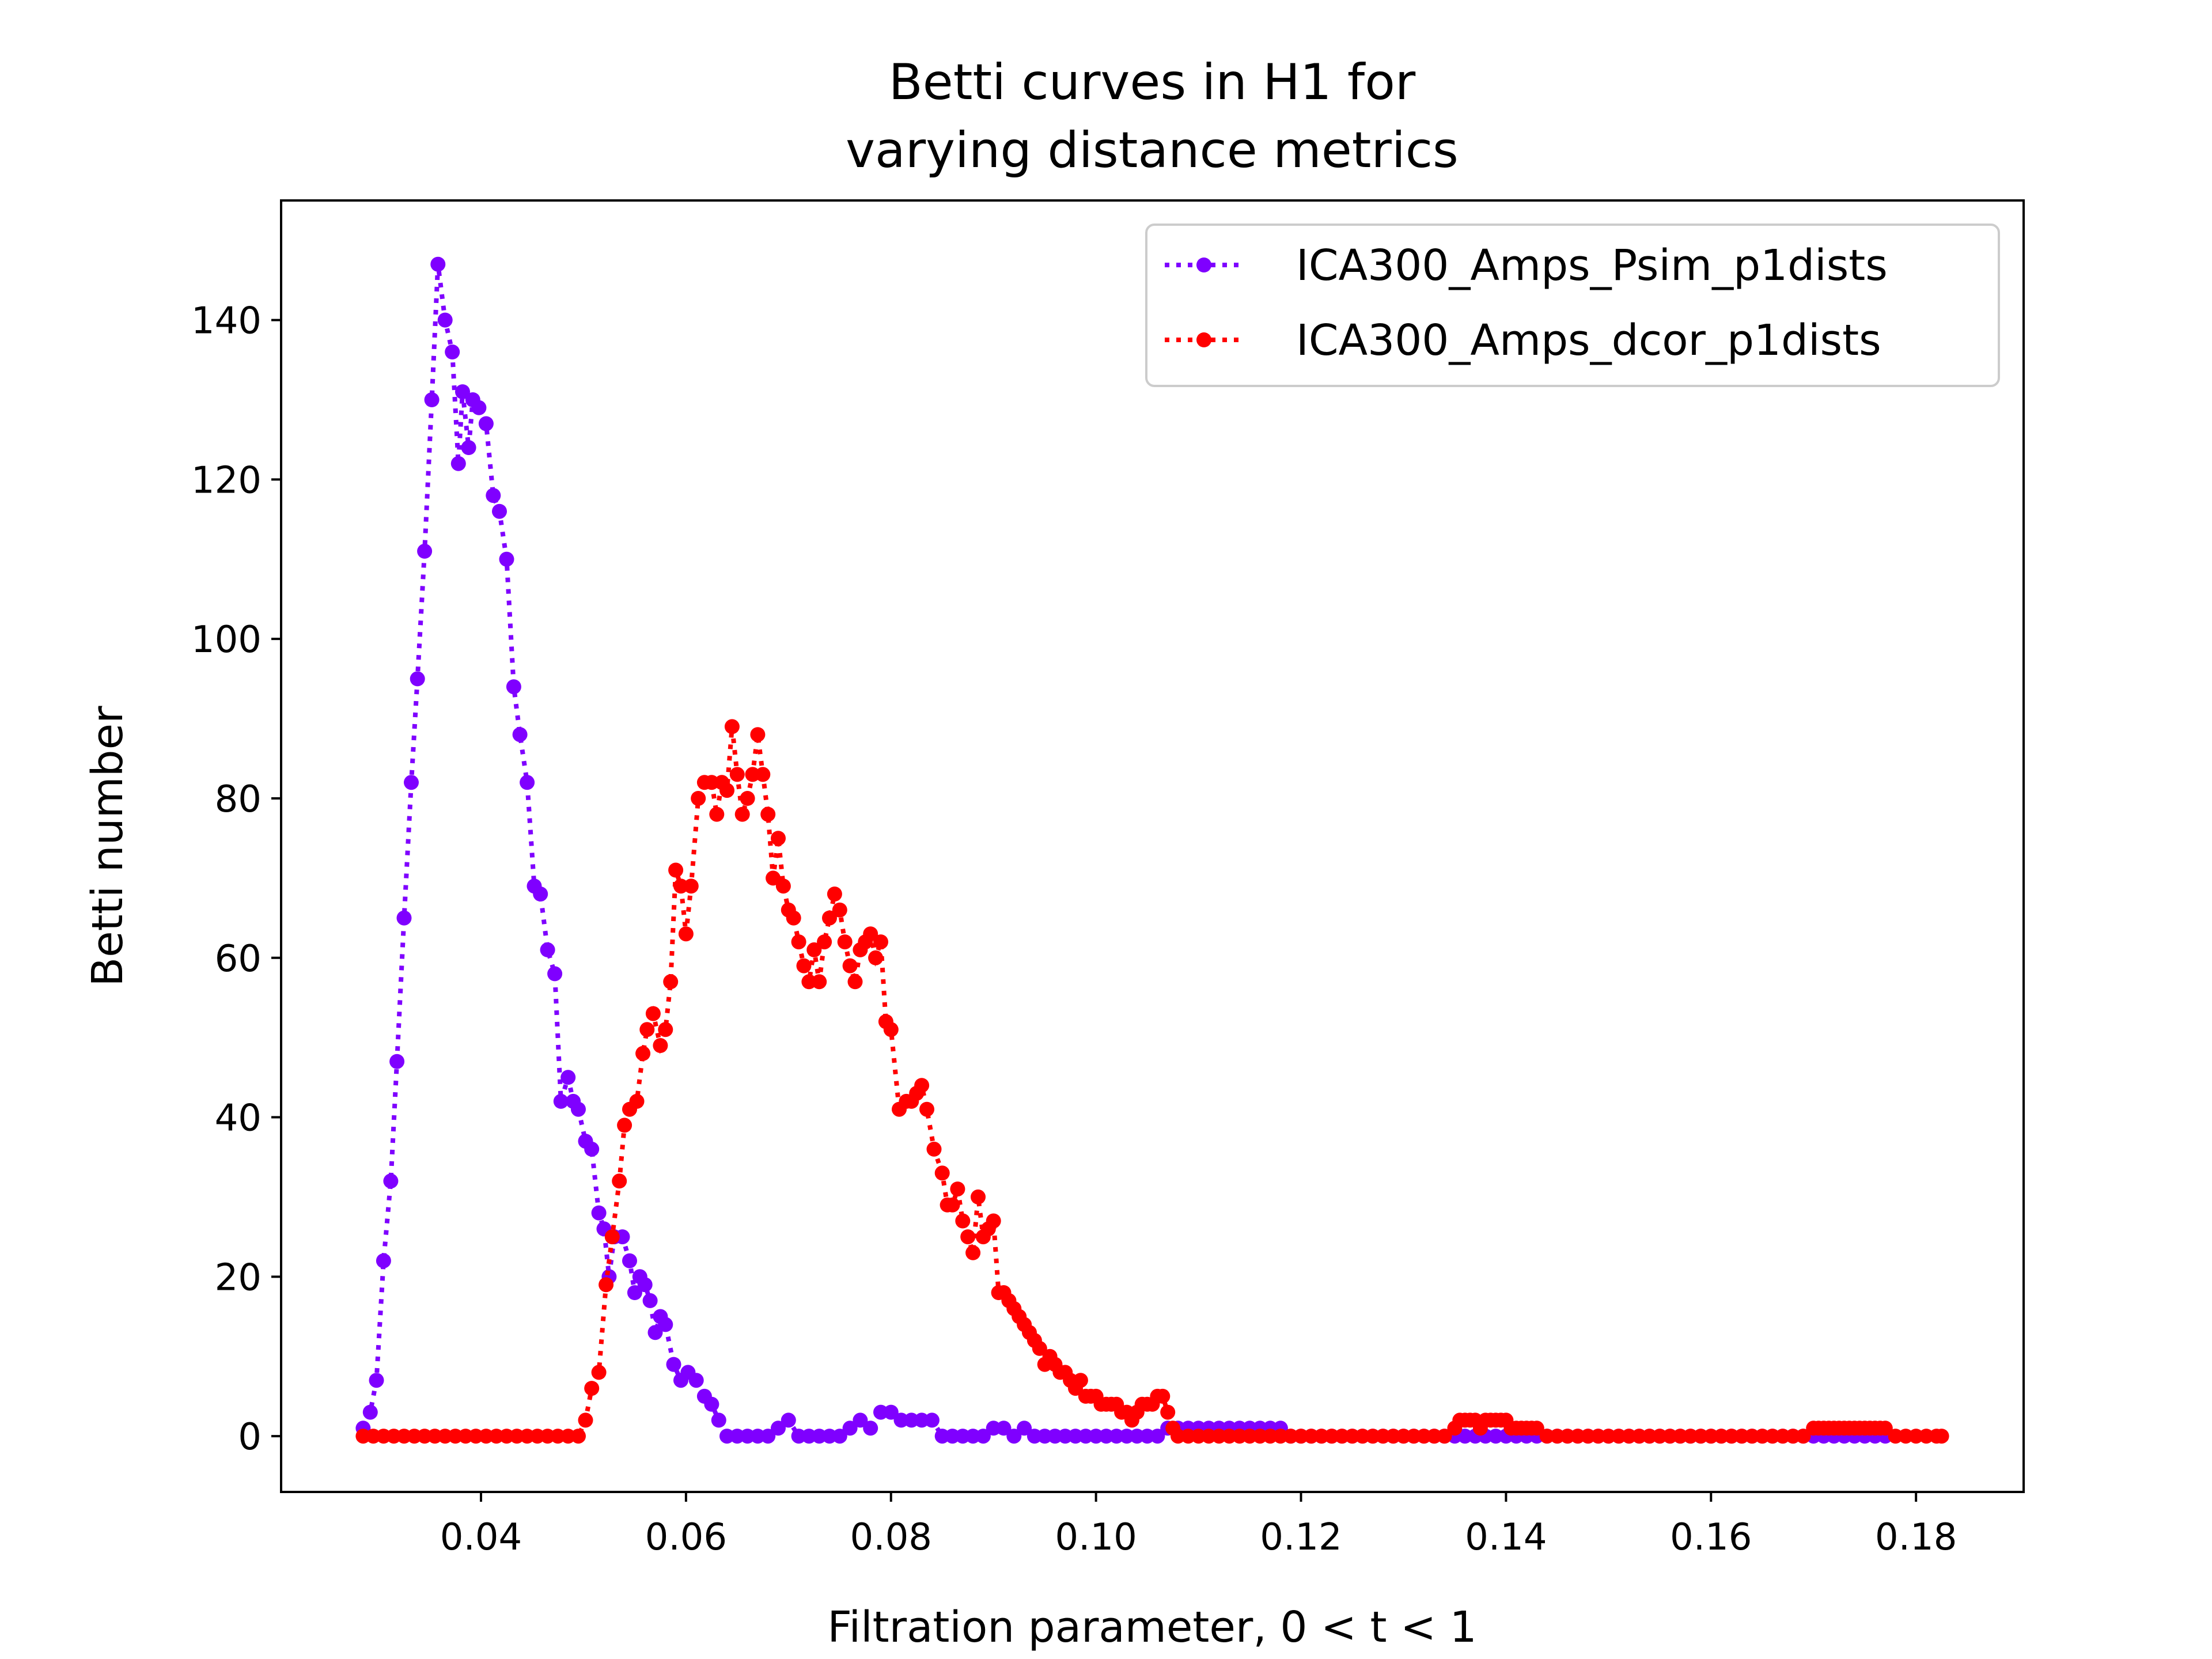 Image resolution: width=2212 pixels, height=1659 pixels. Describe the element at coordinates (238, 1118) in the screenshot. I see `y-tick-label: 40` at that location.